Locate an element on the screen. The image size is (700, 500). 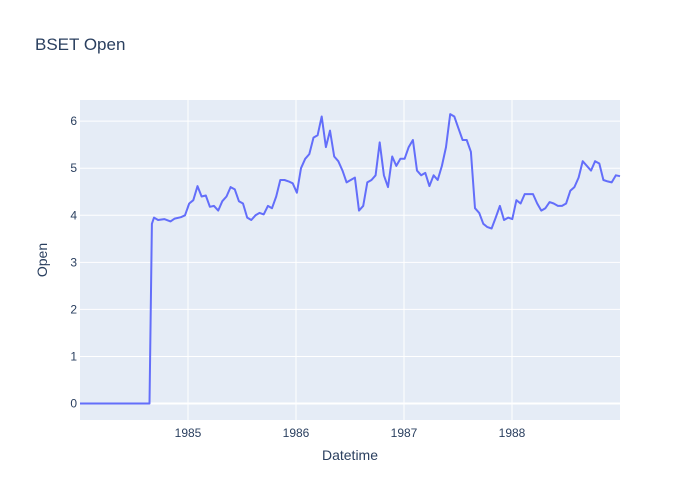
y-tick-label: 1 is located at coordinates (73, 356).